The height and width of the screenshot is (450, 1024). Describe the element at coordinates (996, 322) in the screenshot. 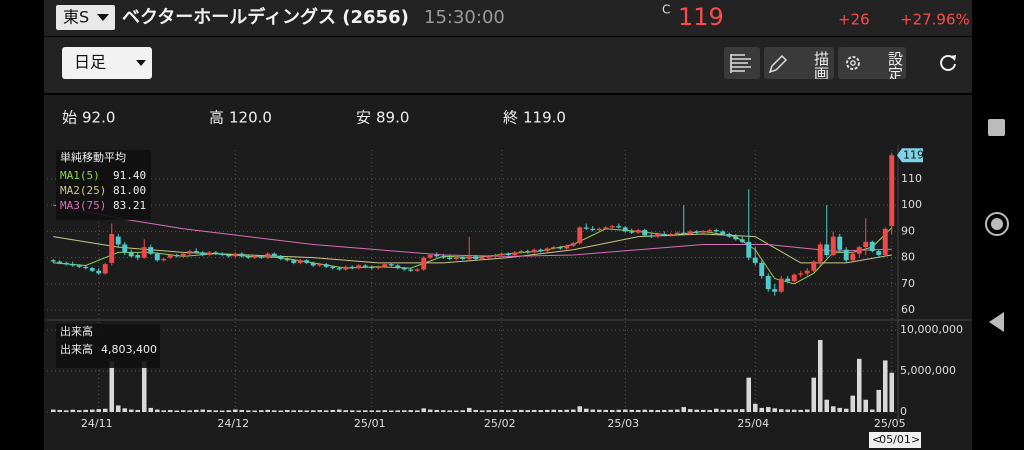

I see `nav-back` at that location.